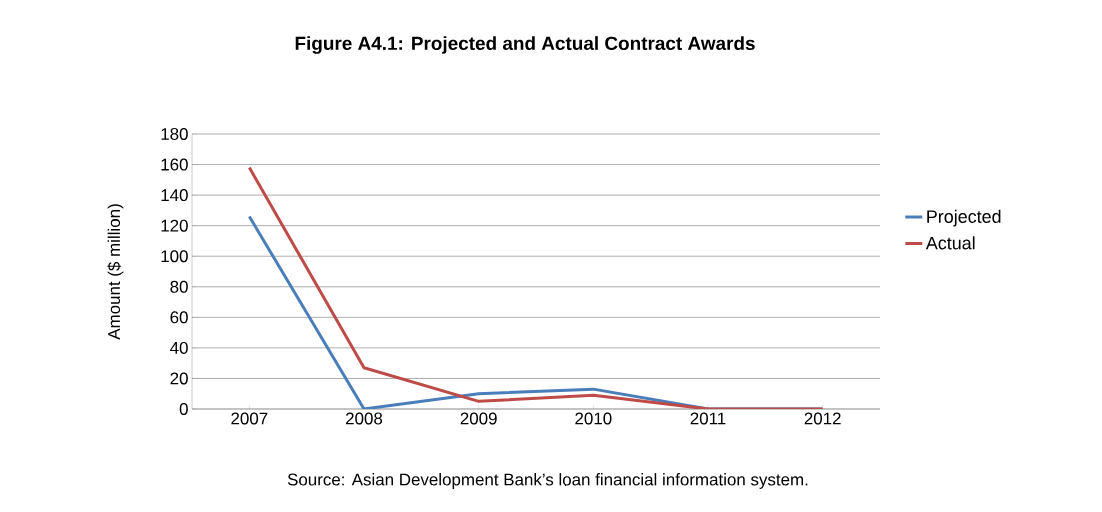 This screenshot has width=1102, height=512. Describe the element at coordinates (708, 418) in the screenshot. I see `x-tick-label: 2011` at that location.